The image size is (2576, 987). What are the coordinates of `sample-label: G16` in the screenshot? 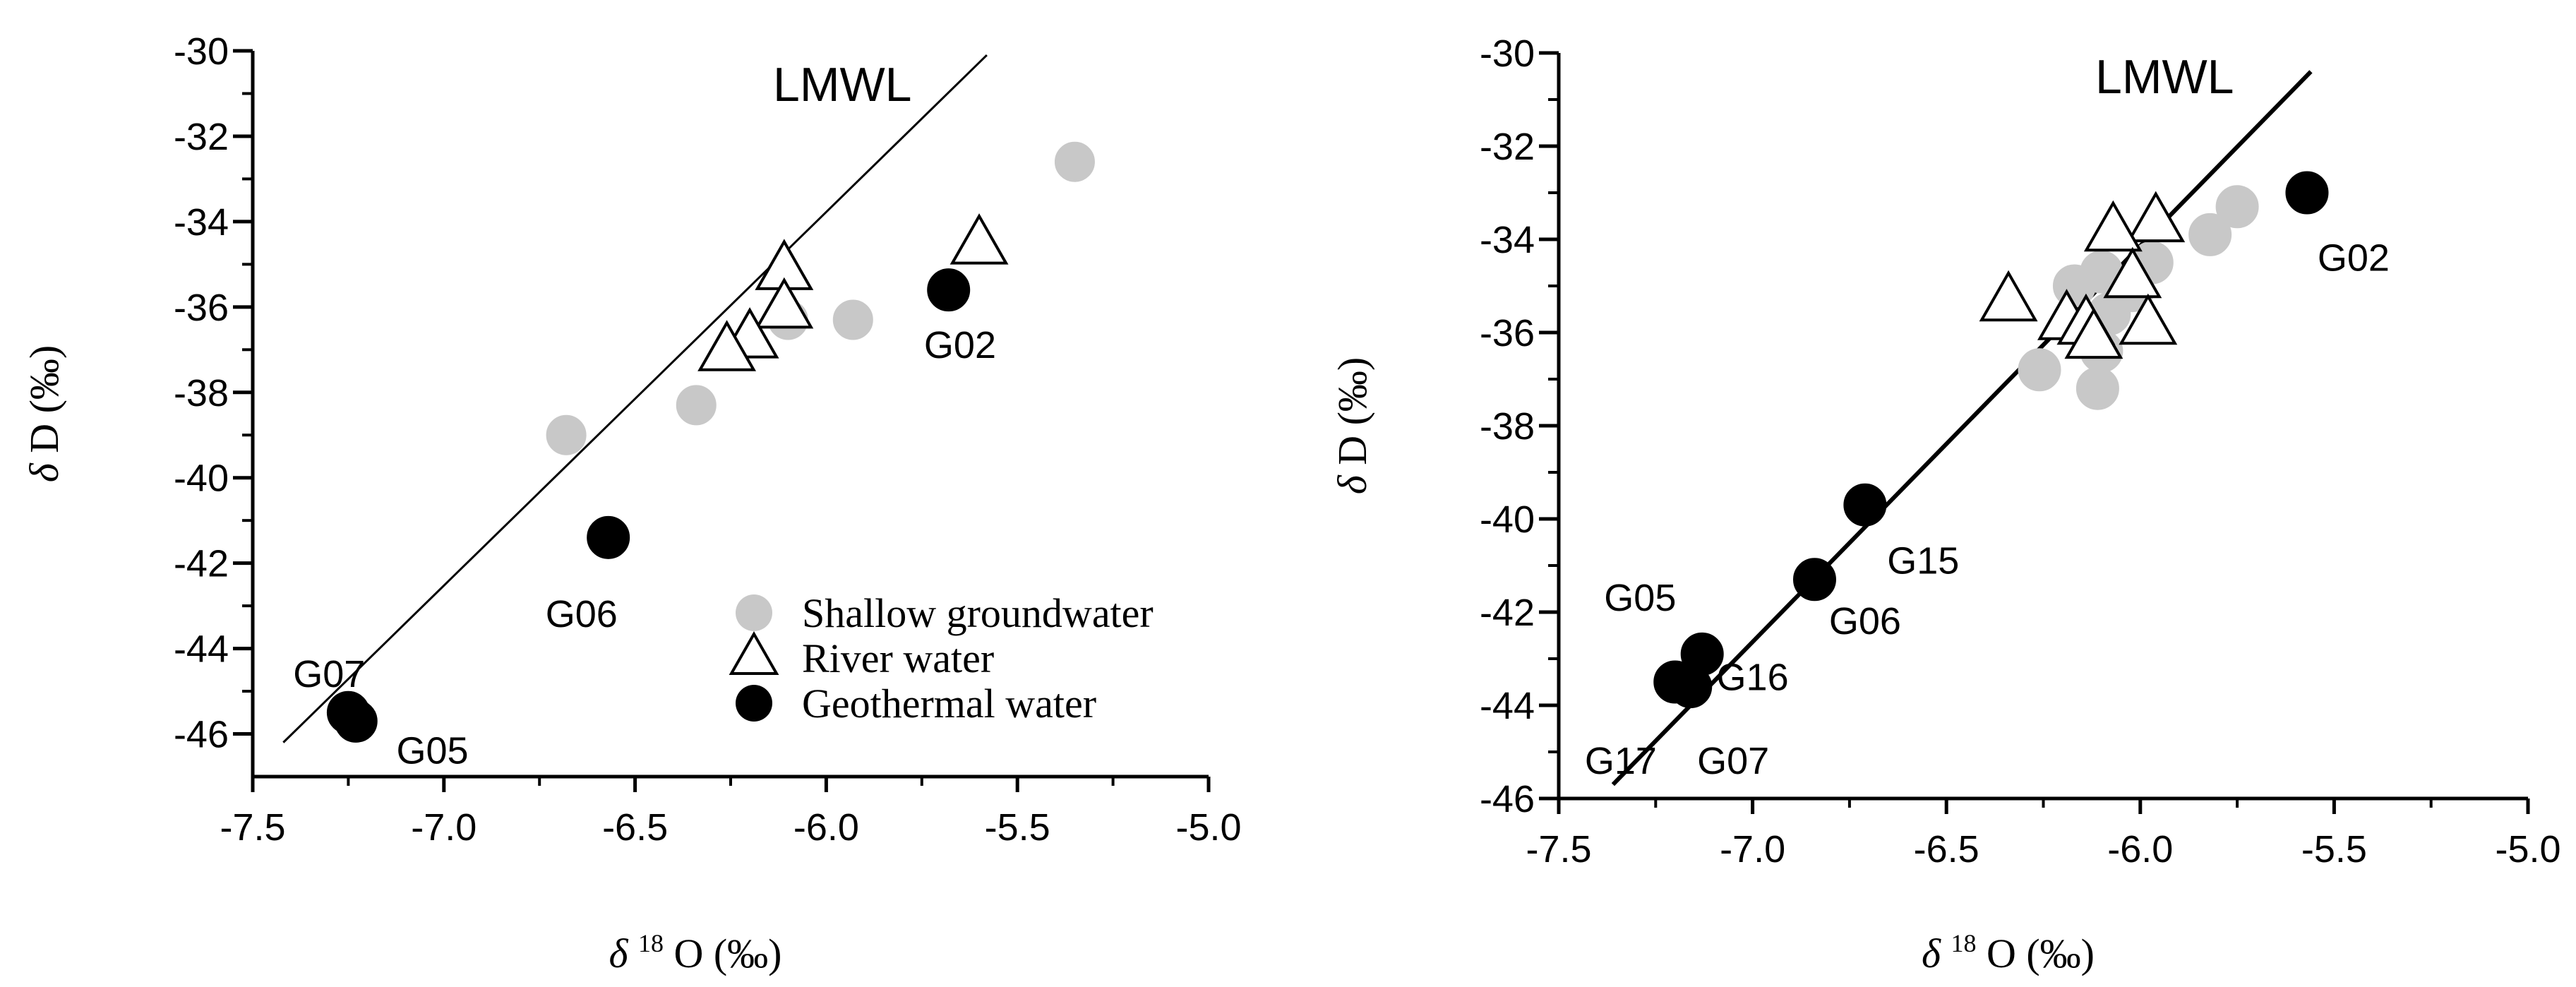 It's located at (1753, 677).